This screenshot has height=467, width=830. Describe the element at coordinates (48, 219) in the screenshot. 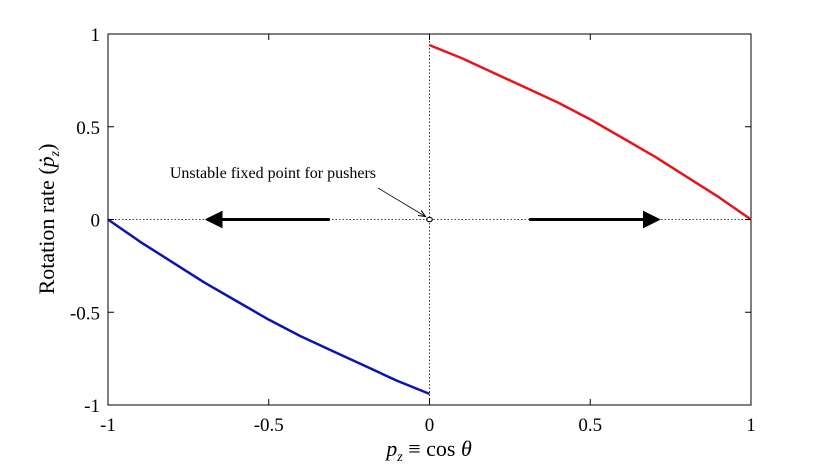

I see `y-axis-label: Rotation rate (ṗz)` at that location.